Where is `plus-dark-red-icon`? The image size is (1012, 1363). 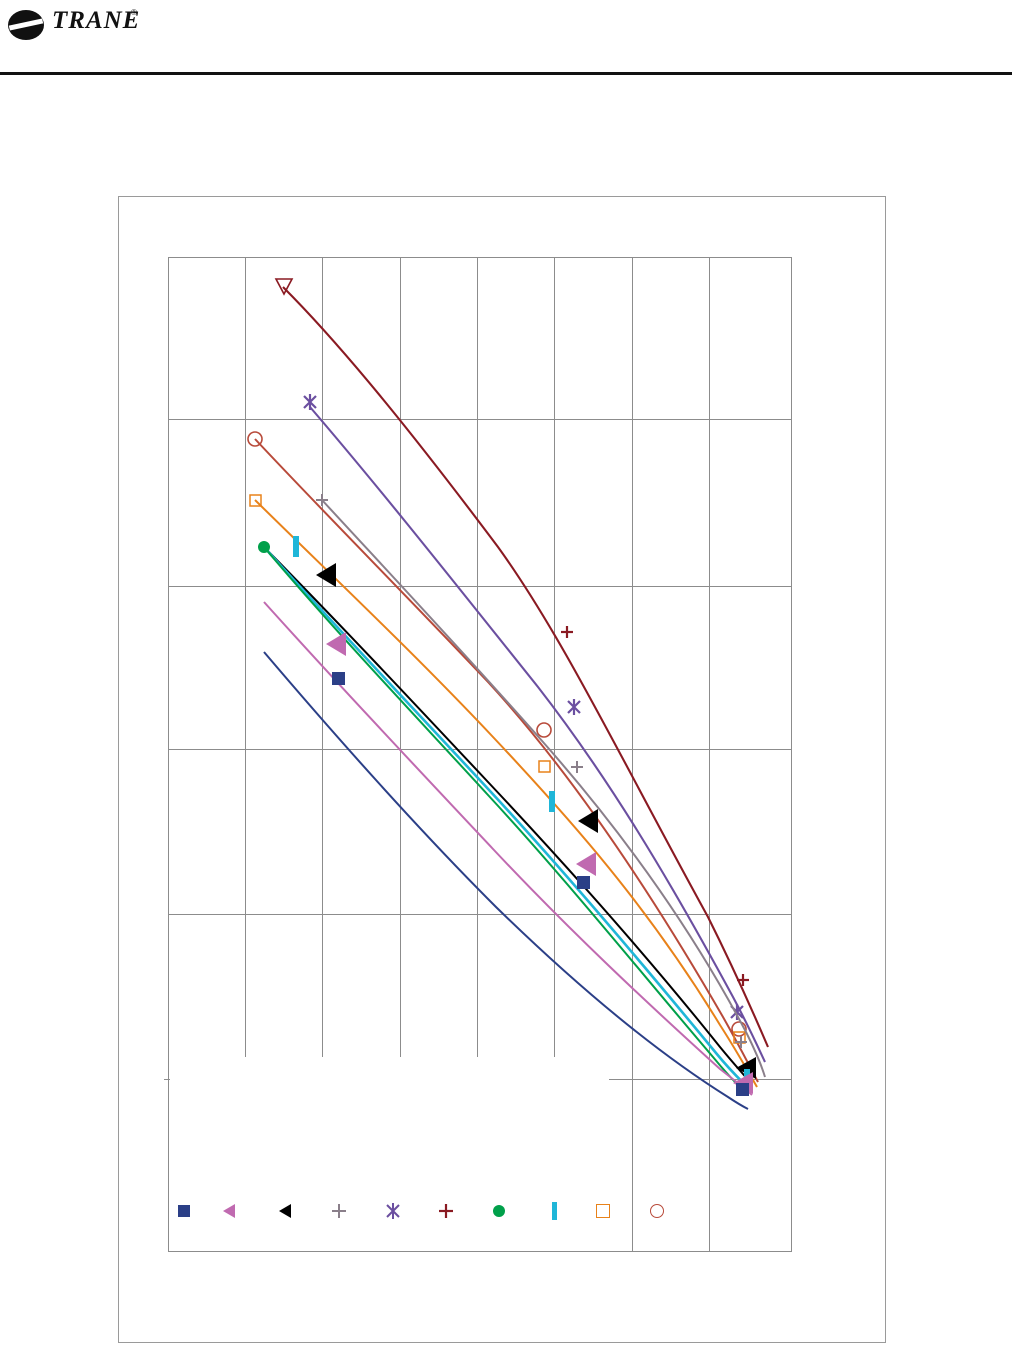
plus-dark-red-icon is located at coordinates (446, 1211).